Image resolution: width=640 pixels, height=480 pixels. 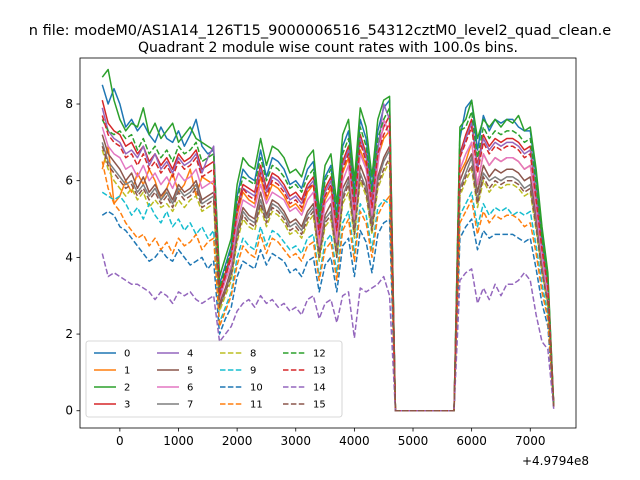 I want to click on legend-label-1: 1, so click(x=127, y=371).